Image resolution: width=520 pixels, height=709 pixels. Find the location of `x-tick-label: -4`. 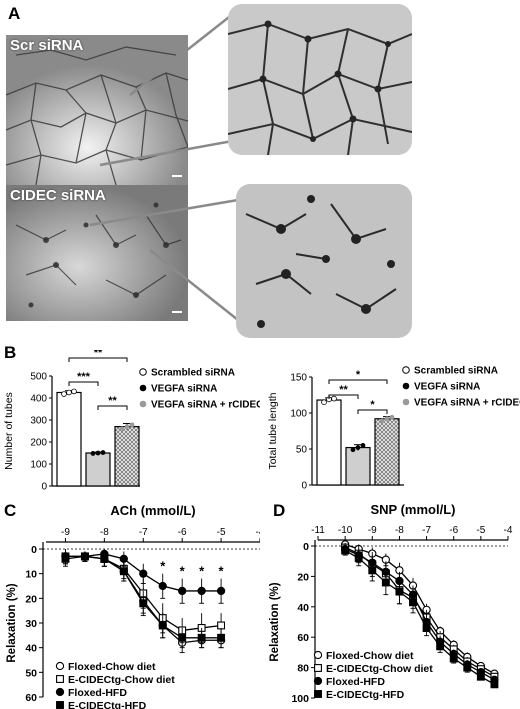

x-tick-label: -4 is located at coordinates (258, 532).